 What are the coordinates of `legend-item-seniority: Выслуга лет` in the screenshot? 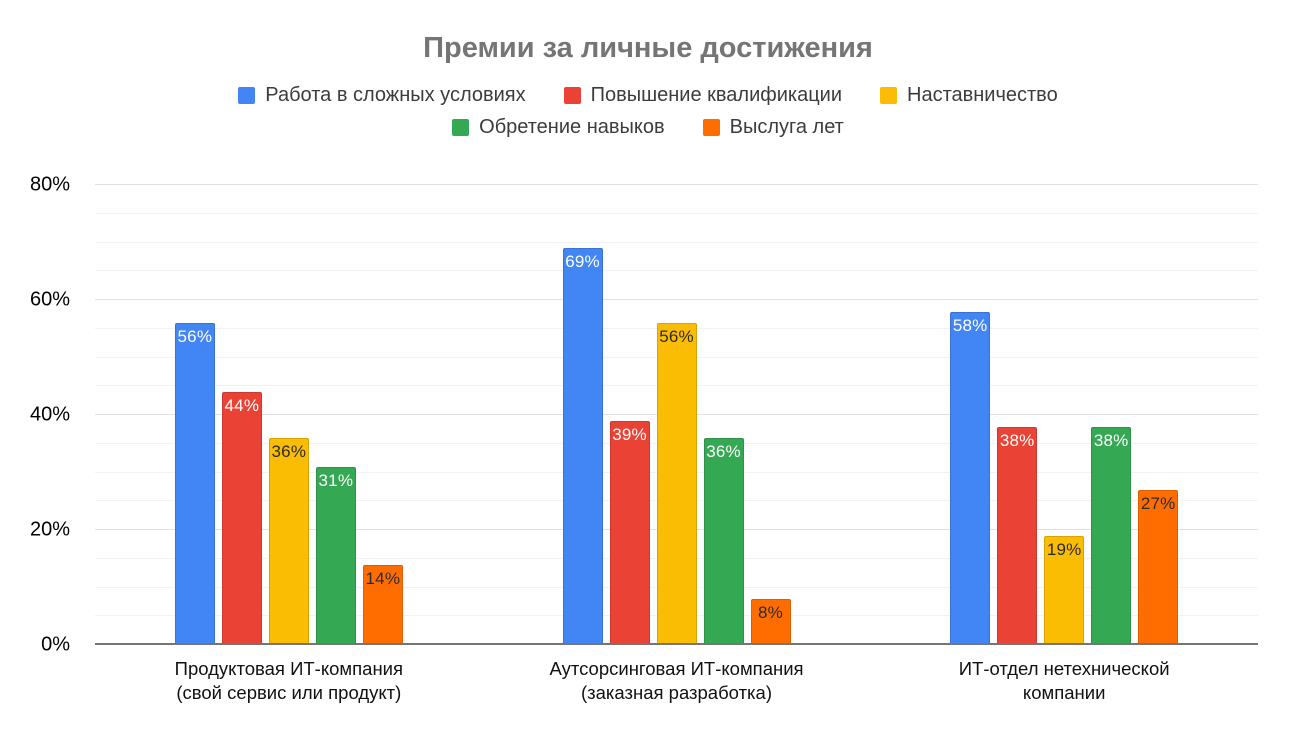 It's located at (773, 127).